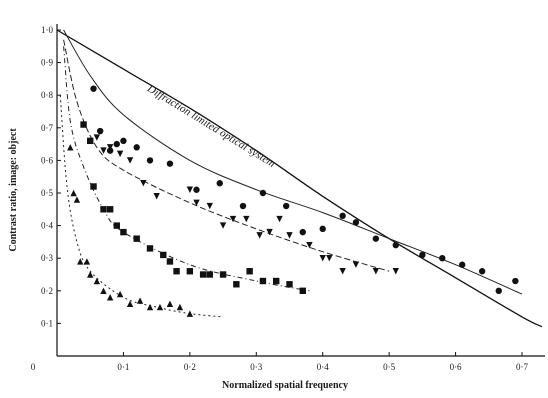 The width and height of the screenshot is (548, 398). What do you see at coordinates (522, 367) in the screenshot?
I see `x-tick-label: 0·7` at bounding box center [522, 367].